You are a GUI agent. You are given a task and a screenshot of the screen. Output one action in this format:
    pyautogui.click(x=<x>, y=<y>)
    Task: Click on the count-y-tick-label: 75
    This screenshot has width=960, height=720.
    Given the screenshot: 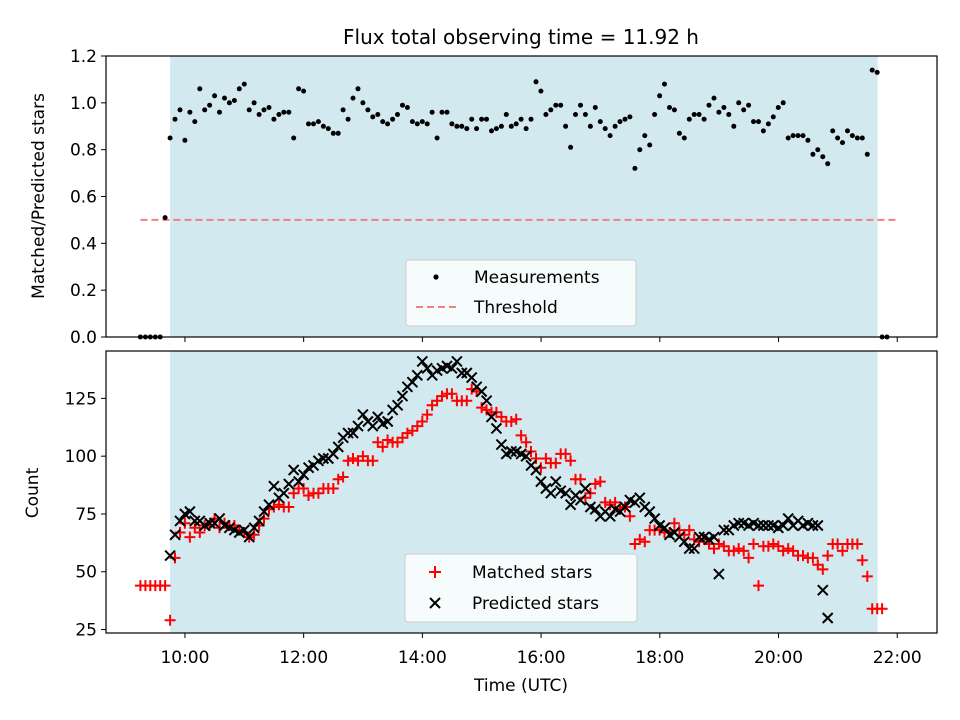 What is the action you would take?
    pyautogui.click(x=86, y=515)
    